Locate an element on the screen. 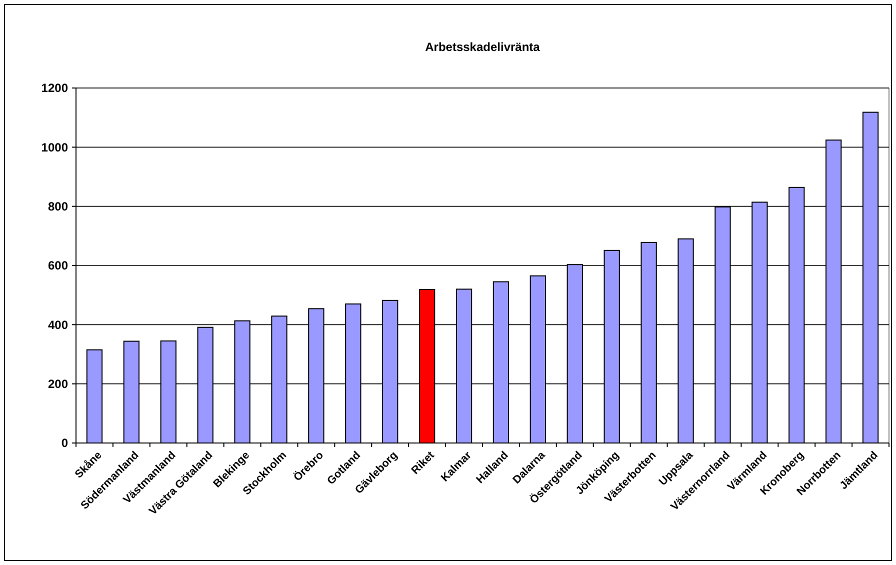 This screenshot has height=565, width=896. y-tick-label: 0 is located at coordinates (64, 443).